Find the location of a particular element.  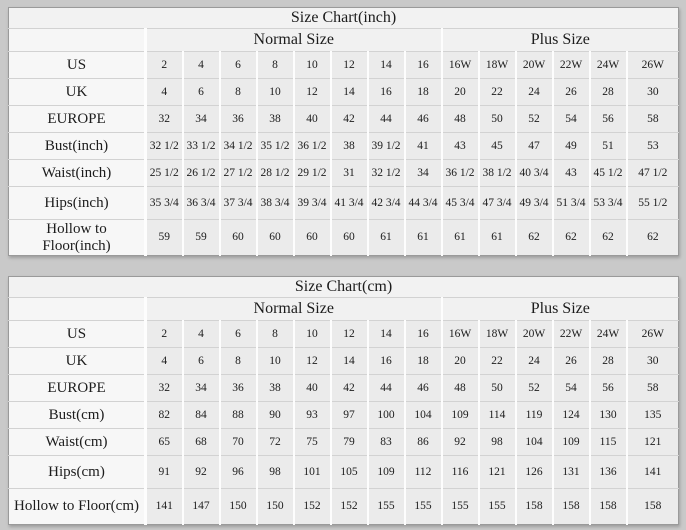

group-header-row: Normal Size Plus Size is located at coordinates (343, 40).